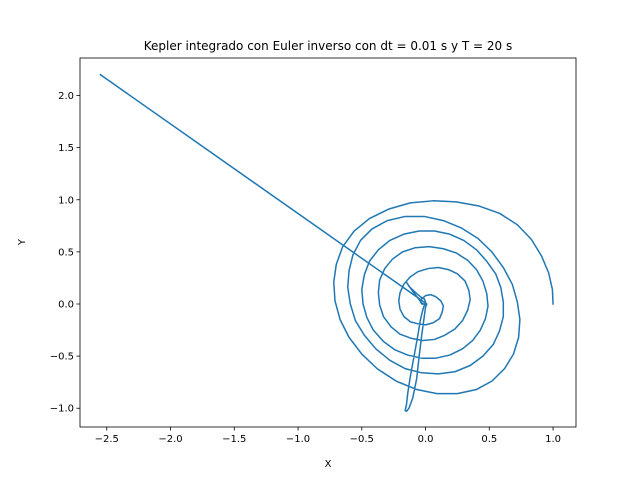  I want to click on y-tick-label: 0.5, so click(66, 252).